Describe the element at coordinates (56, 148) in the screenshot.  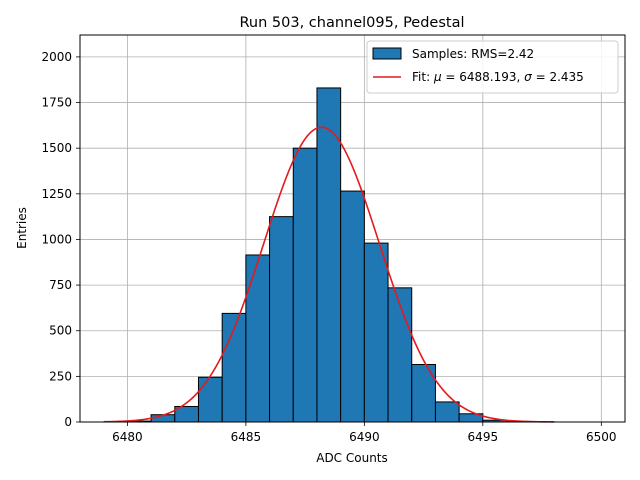
I see `y-tick-label: 1500` at that location.